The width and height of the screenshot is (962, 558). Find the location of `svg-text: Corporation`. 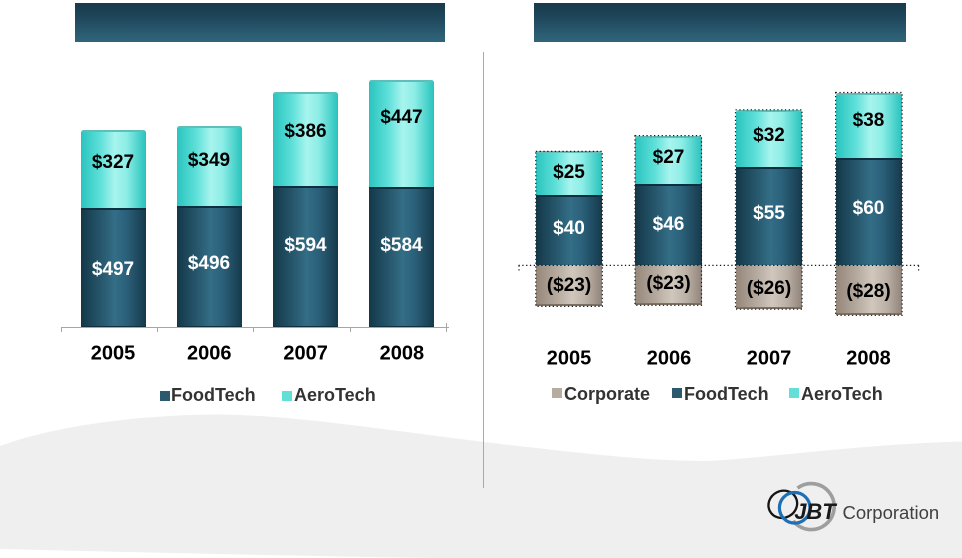

svg-text: Corporation is located at coordinates (891, 512).